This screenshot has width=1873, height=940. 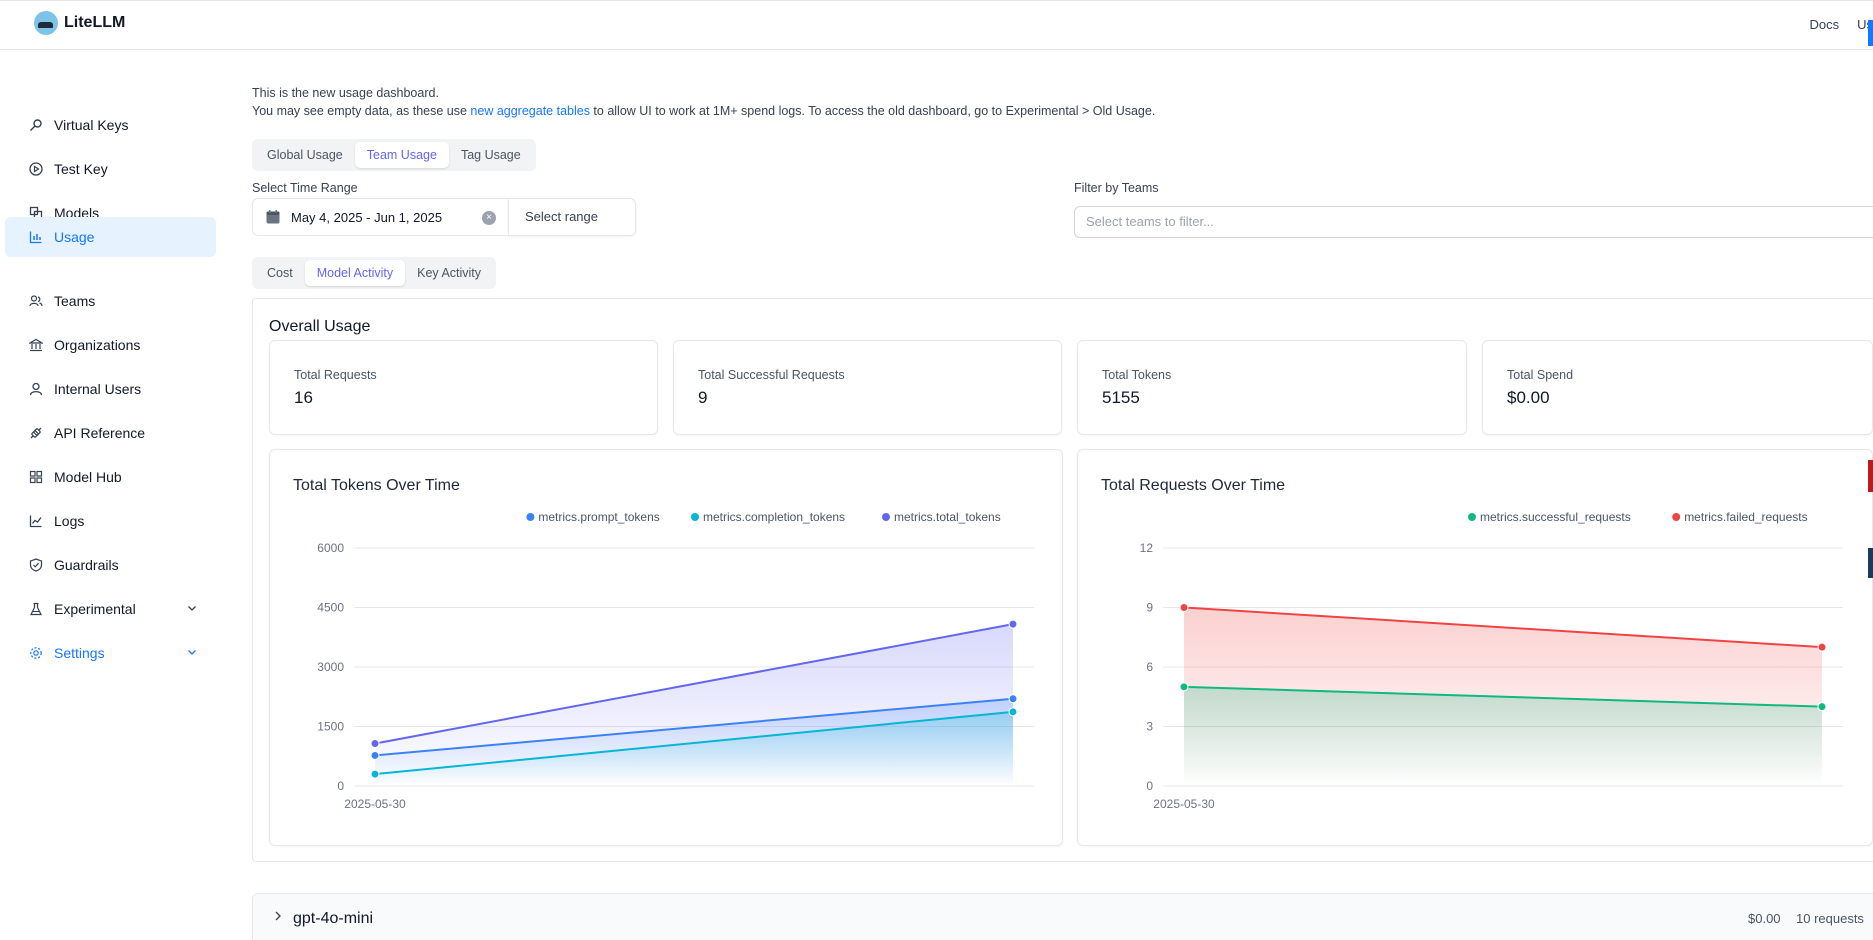 What do you see at coordinates (81, 169) in the screenshot?
I see `sidebar-item-label: Test Key` at bounding box center [81, 169].